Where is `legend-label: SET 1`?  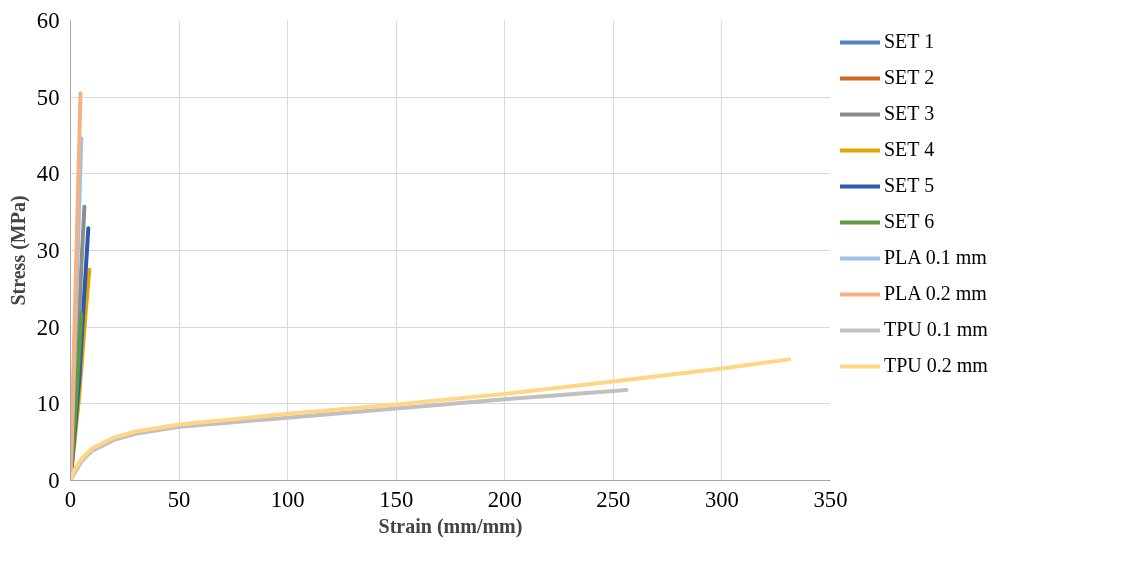 legend-label: SET 1 is located at coordinates (909, 41).